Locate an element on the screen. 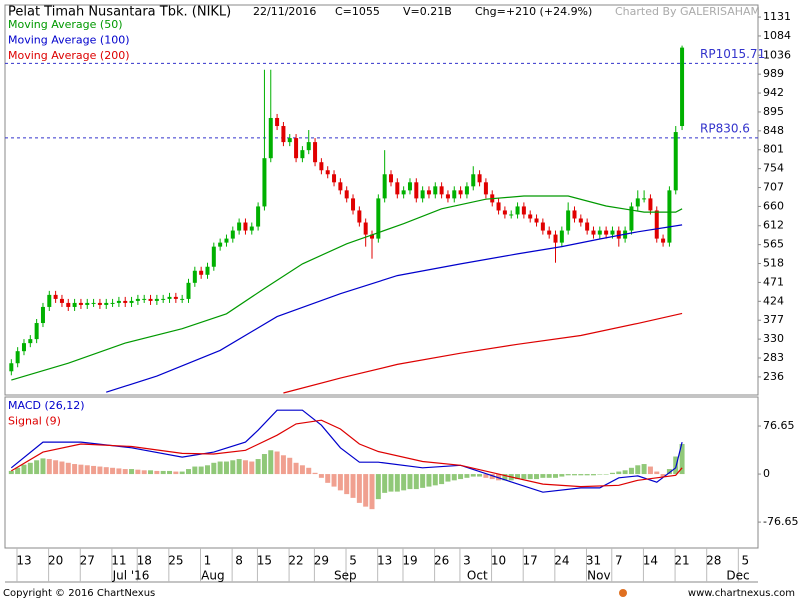  x-tick-label: 17 is located at coordinates (530, 561).